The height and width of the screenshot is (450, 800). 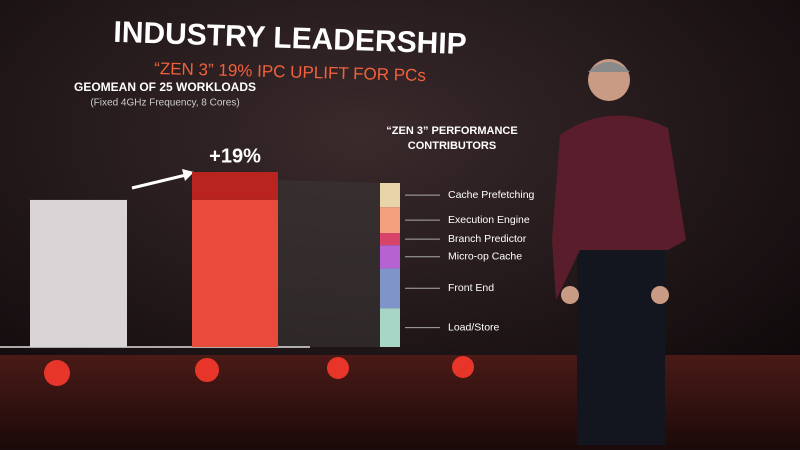 I want to click on legend-label: Execution Engine, so click(x=489, y=220).